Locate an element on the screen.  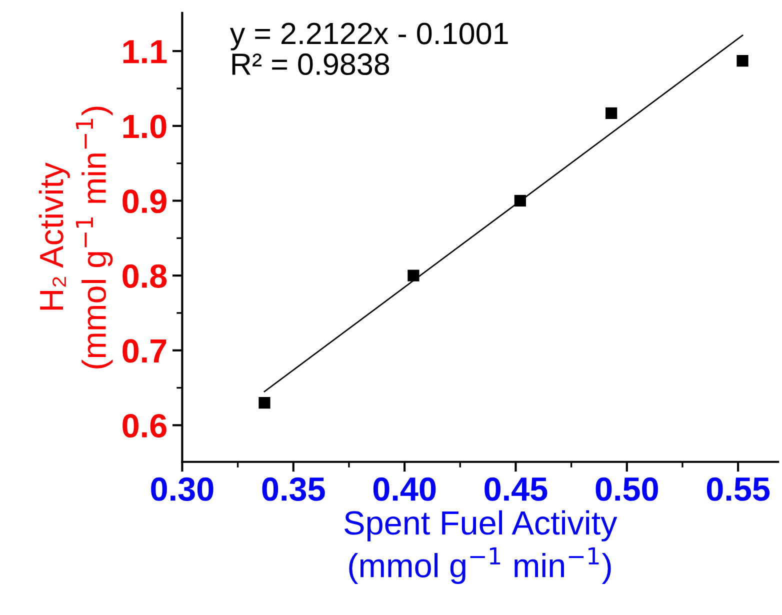
x-tick-label: 0.55 is located at coordinates (738, 489).